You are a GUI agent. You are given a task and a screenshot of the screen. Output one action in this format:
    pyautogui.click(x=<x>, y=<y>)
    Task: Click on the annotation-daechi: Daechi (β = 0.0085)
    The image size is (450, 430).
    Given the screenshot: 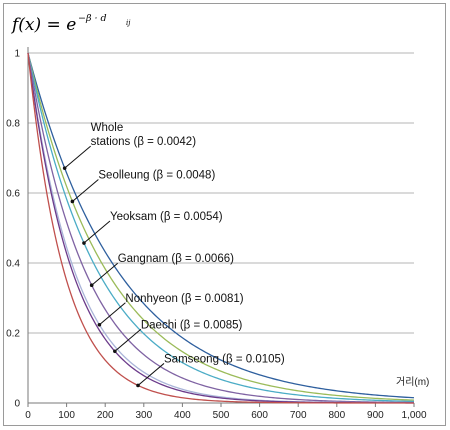 What is the action you would take?
    pyautogui.click(x=178, y=336)
    